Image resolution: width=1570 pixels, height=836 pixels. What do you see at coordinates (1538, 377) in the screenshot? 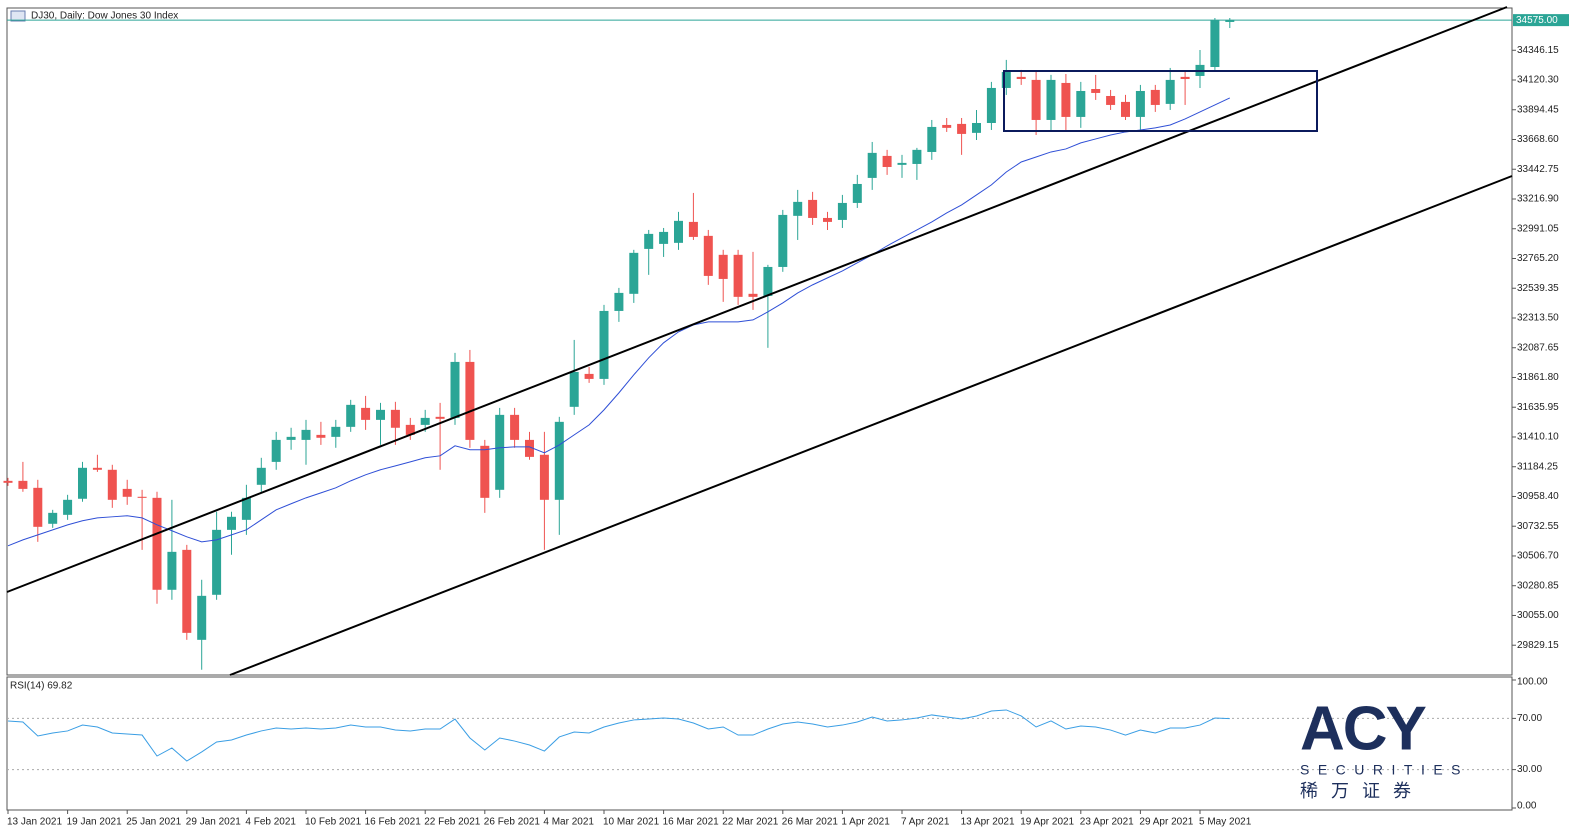
I see `y-tick-label: 31861.80` at bounding box center [1538, 377].